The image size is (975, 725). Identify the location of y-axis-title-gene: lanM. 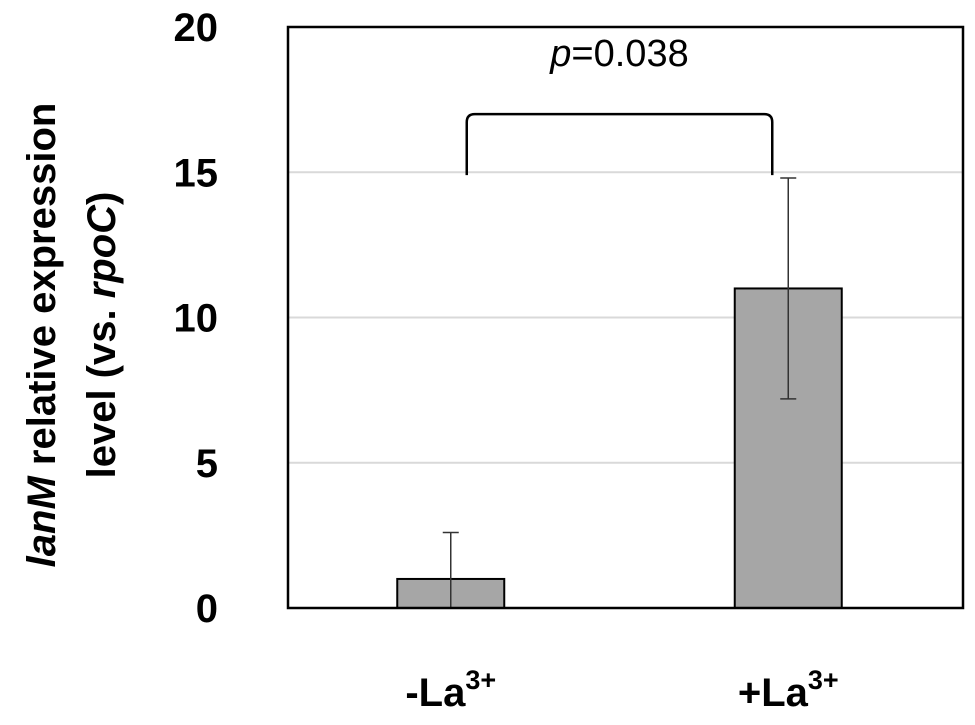
(42, 521).